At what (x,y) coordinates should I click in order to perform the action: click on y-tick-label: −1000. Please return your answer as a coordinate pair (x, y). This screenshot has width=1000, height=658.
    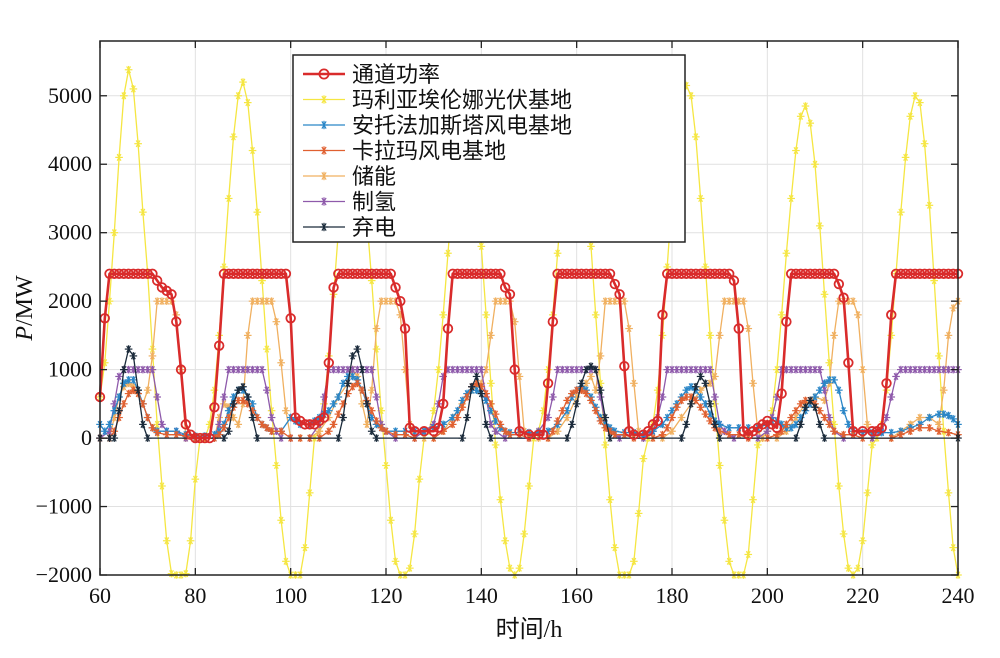
    Looking at the image, I should click on (64, 506).